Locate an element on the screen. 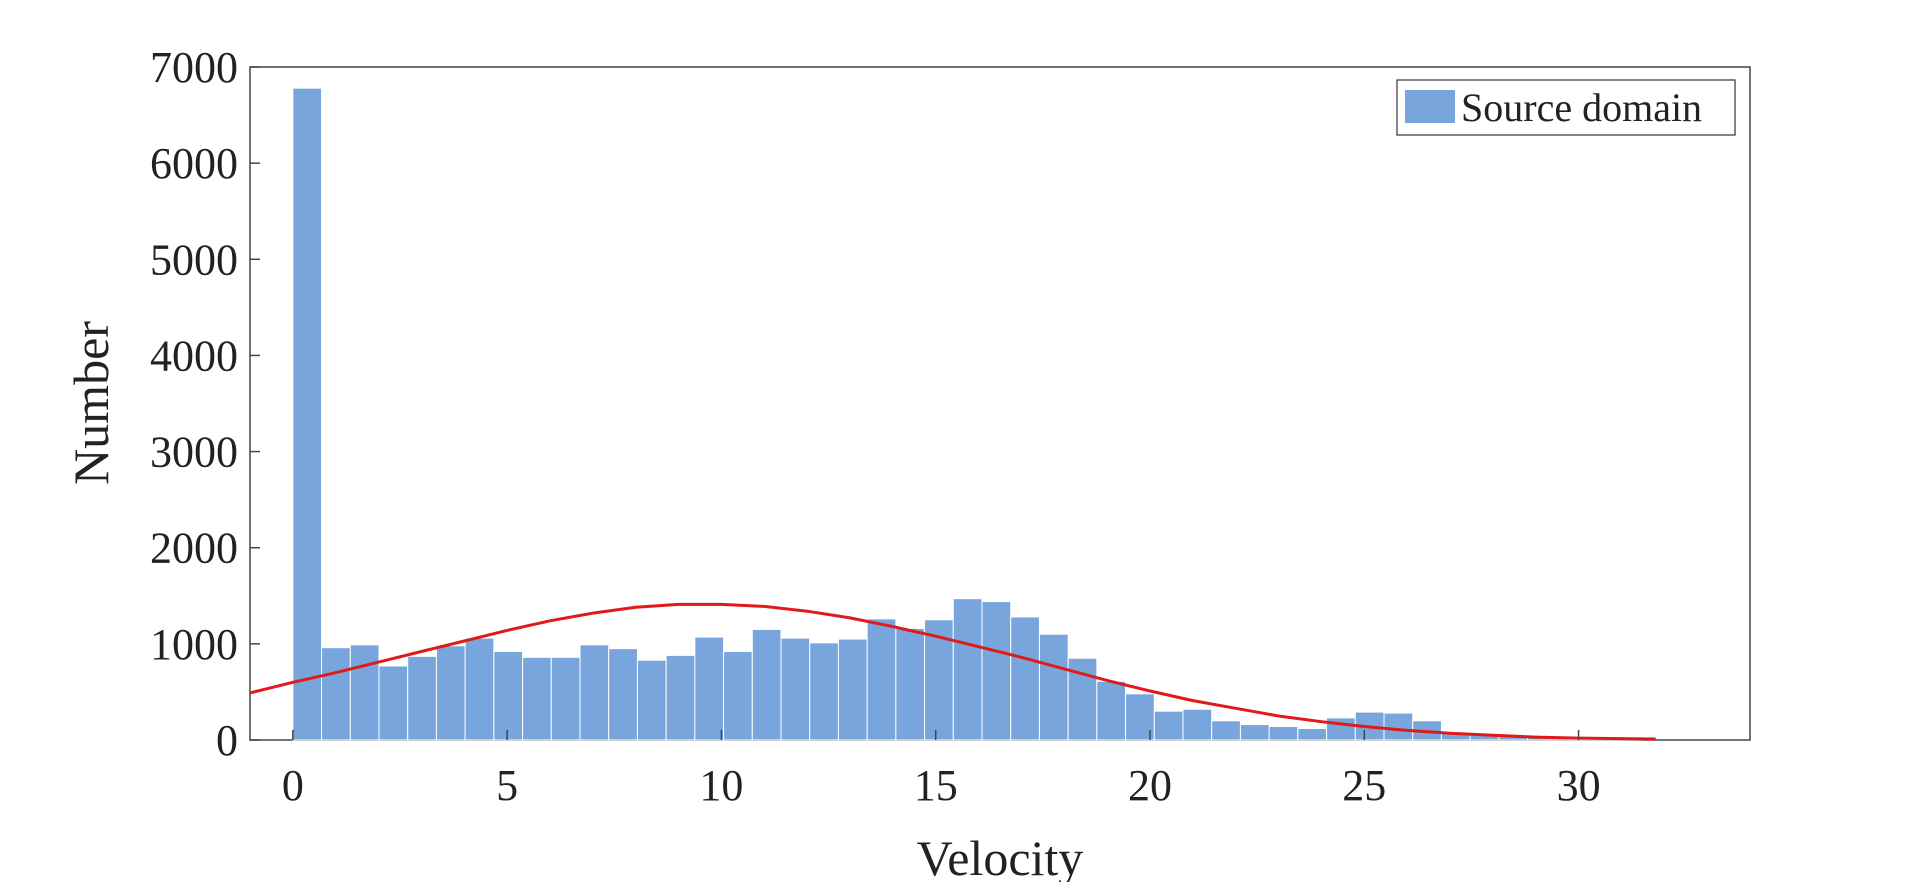 This screenshot has width=1920, height=882. x-tick-label: 20 is located at coordinates (1150, 785).